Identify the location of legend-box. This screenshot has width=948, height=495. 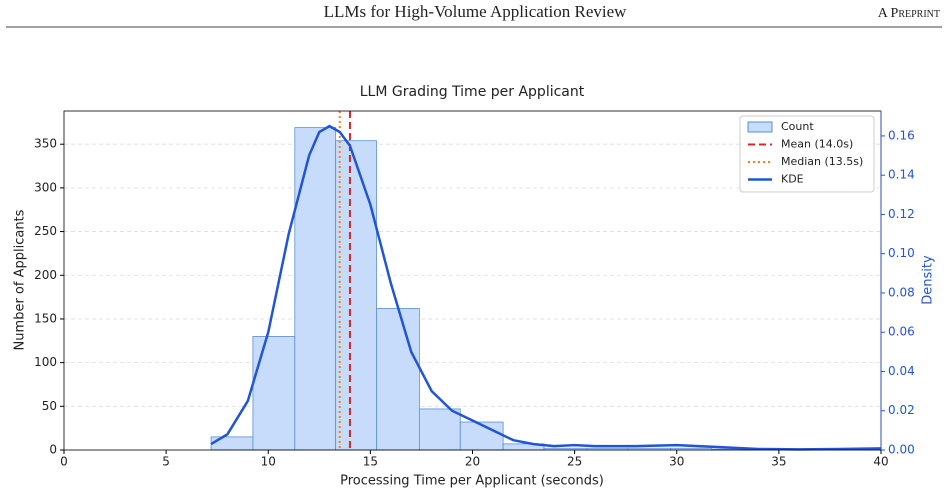
(807, 154).